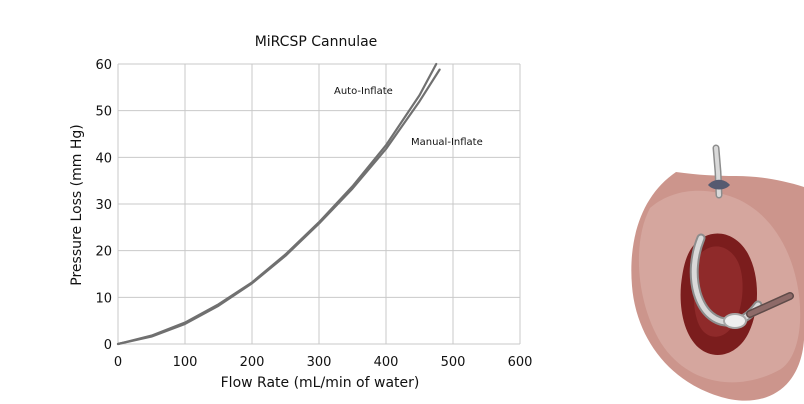 This screenshot has width=804, height=404. I want to click on x-tick-label: 100, so click(185, 362).